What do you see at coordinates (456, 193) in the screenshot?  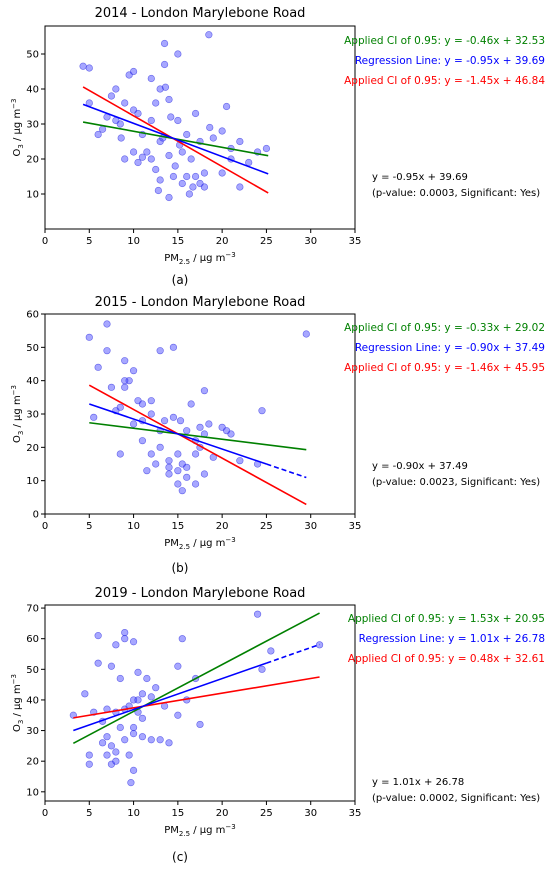 I see `stats-annotation-1: (p-value: 0.0003, Significant: Yes)` at bounding box center [456, 193].